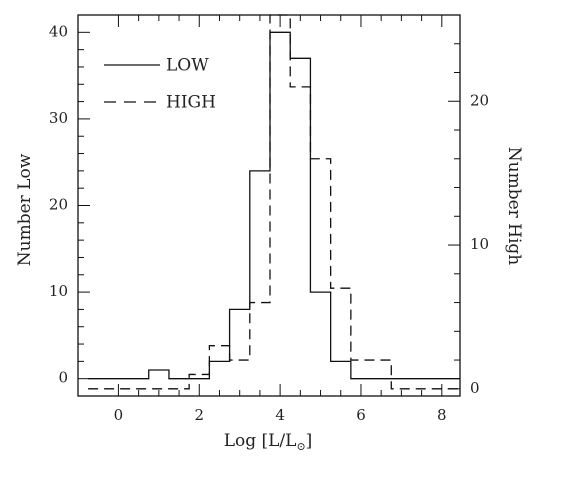  Describe the element at coordinates (58, 291) in the screenshot. I see `y-left-tick-label: 10` at that location.